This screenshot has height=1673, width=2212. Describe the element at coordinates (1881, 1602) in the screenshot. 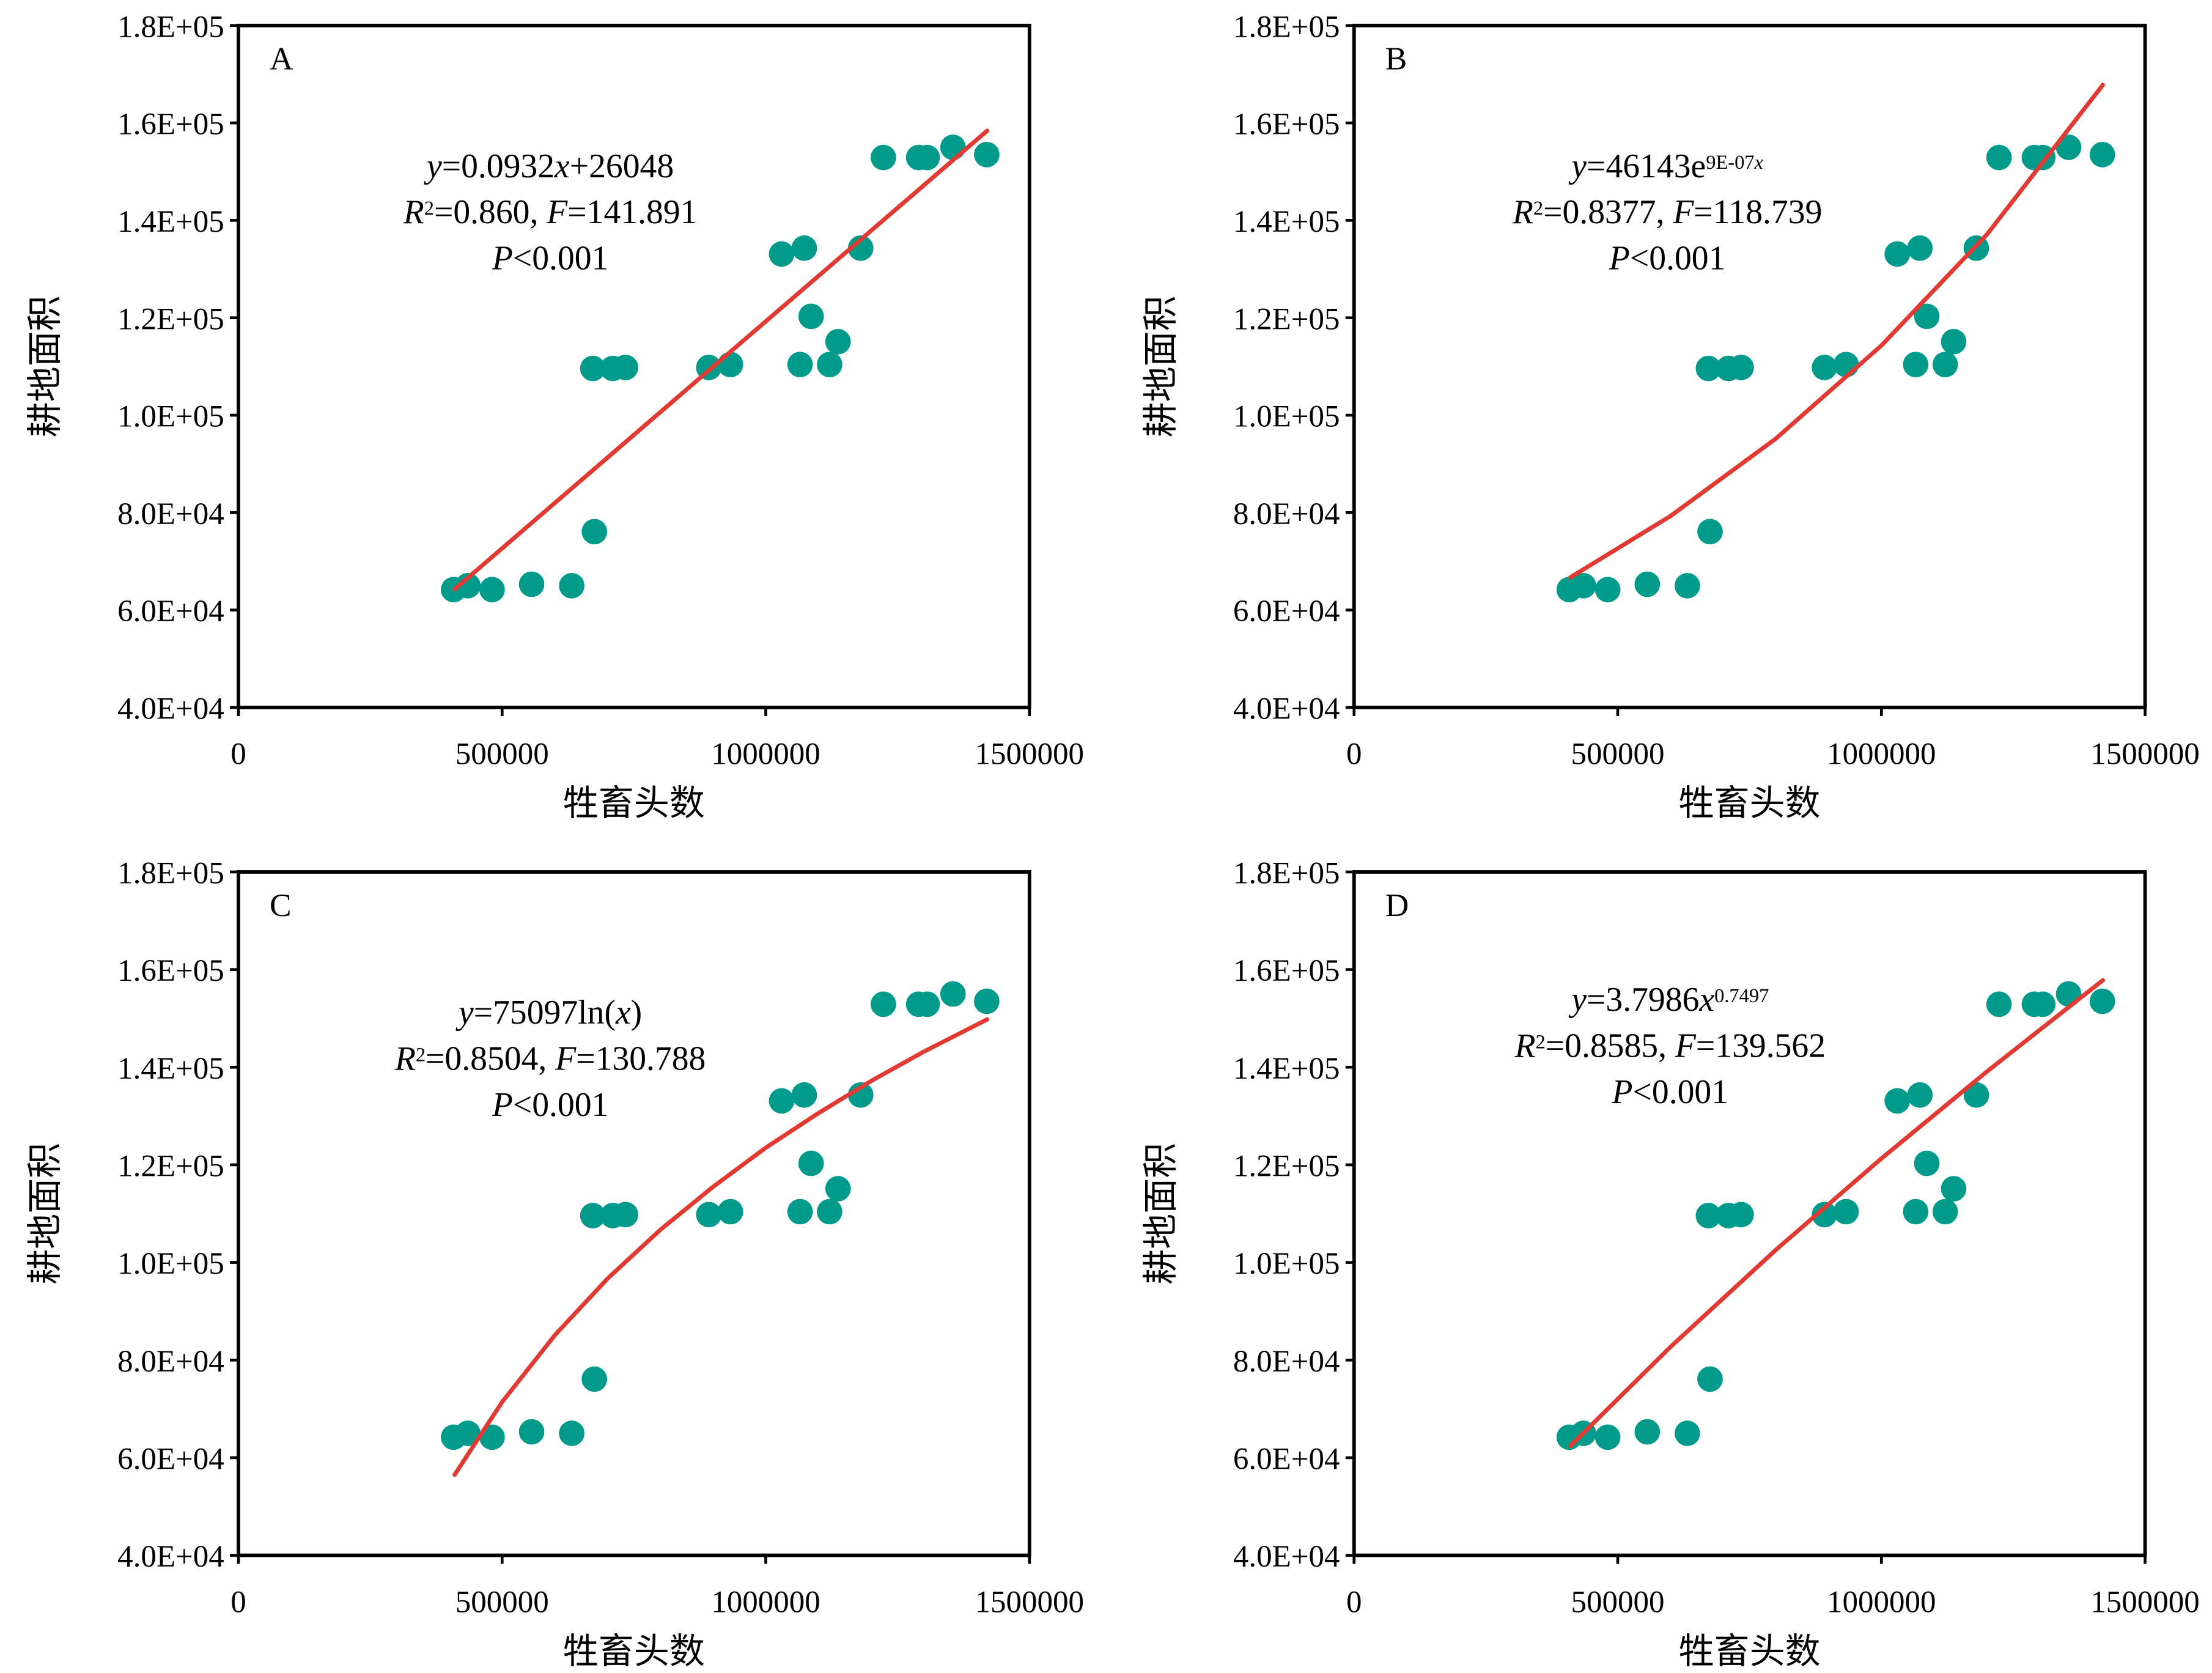

I see `x-tick-label: 1000000` at that location.